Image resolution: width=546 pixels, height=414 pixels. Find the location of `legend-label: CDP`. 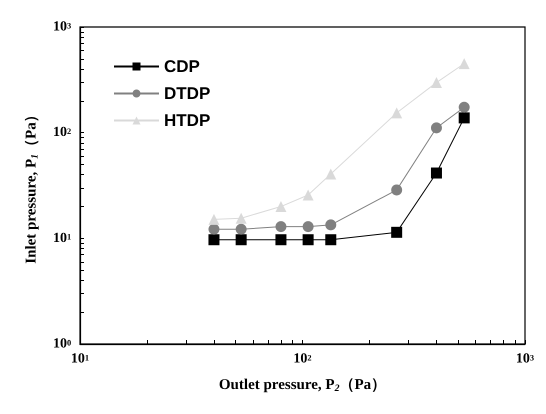

legend-label: CDP is located at coordinates (182, 66).